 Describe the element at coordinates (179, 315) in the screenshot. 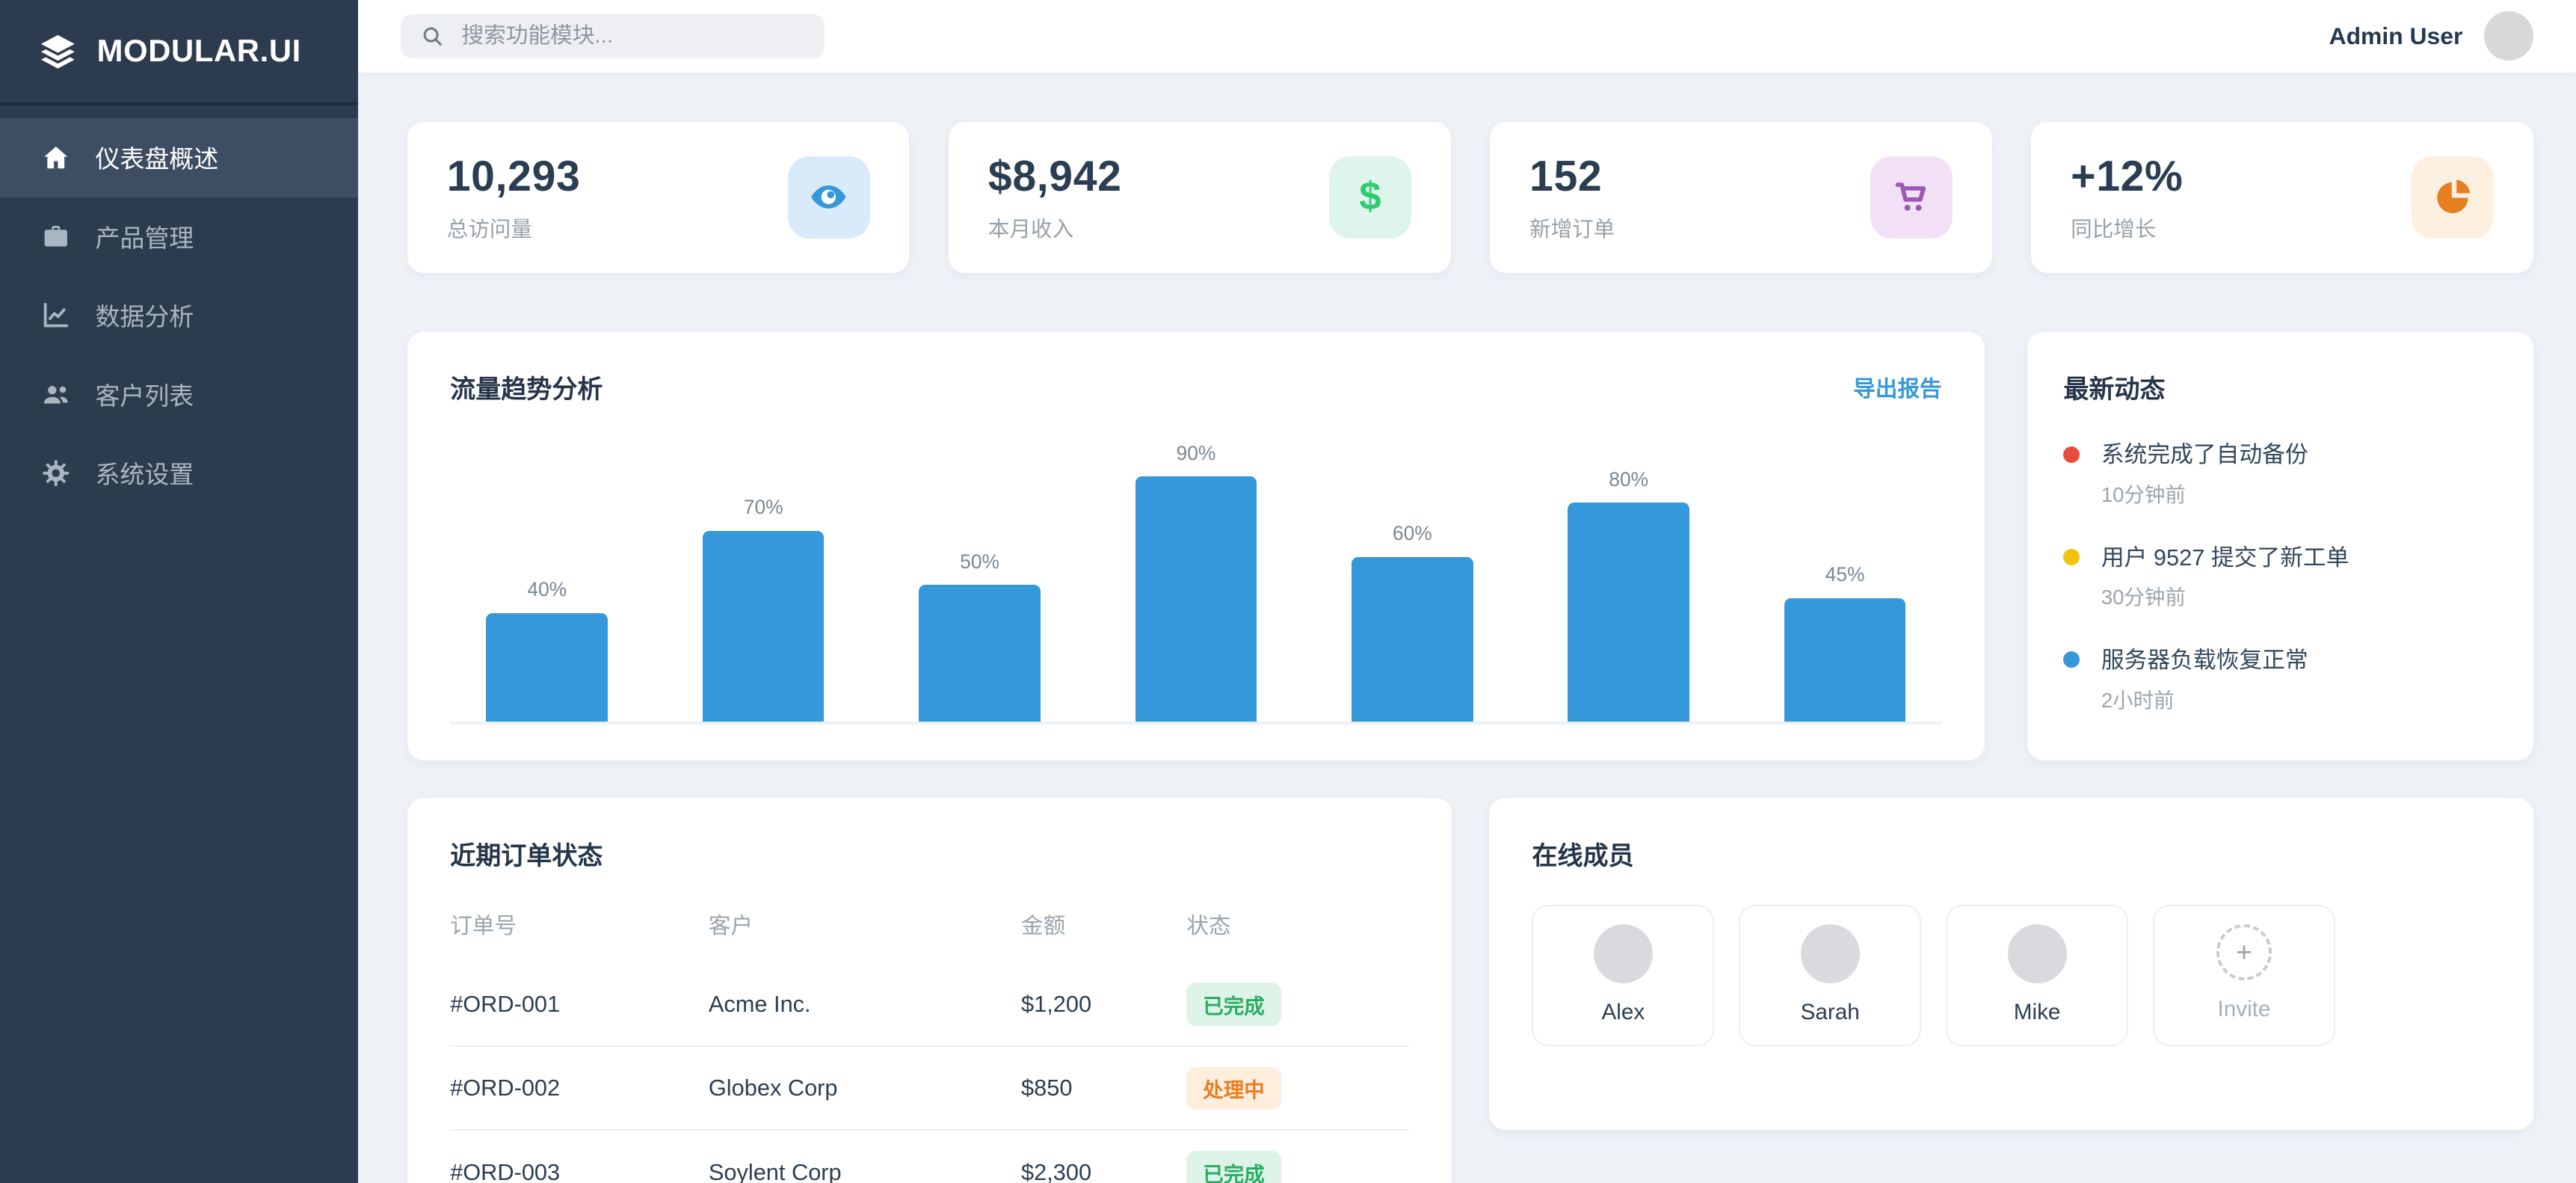

I see `sidebar-item-2: 数据分析` at that location.